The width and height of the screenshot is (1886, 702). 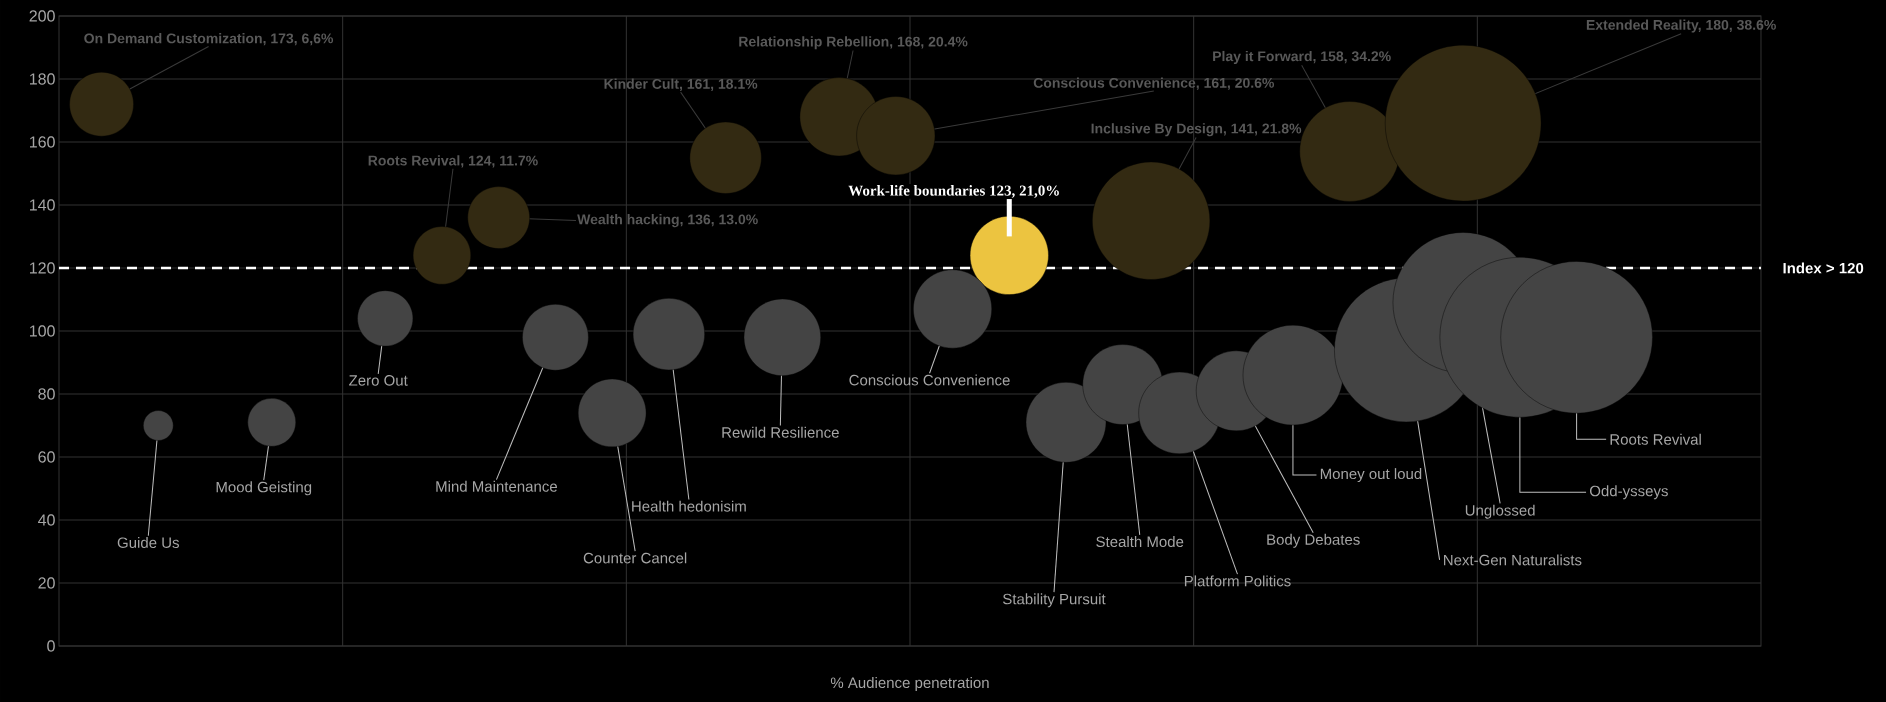 I want to click on y-tick-label: 140, so click(x=42, y=205).